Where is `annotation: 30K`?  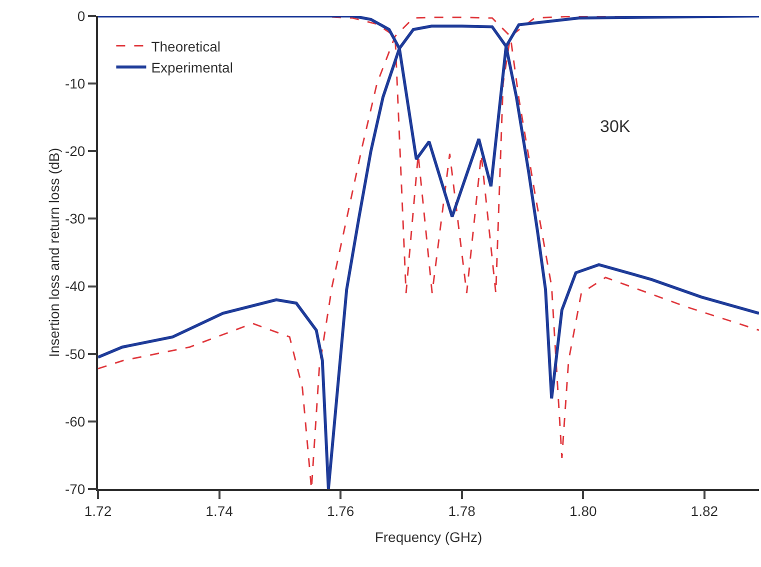 annotation: 30K is located at coordinates (615, 126).